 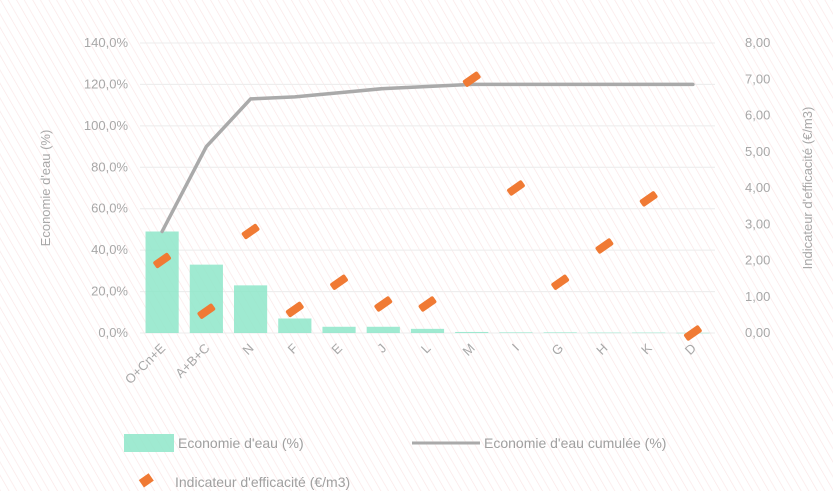 I want to click on right-tick-label: 0,00, so click(x=757, y=332).